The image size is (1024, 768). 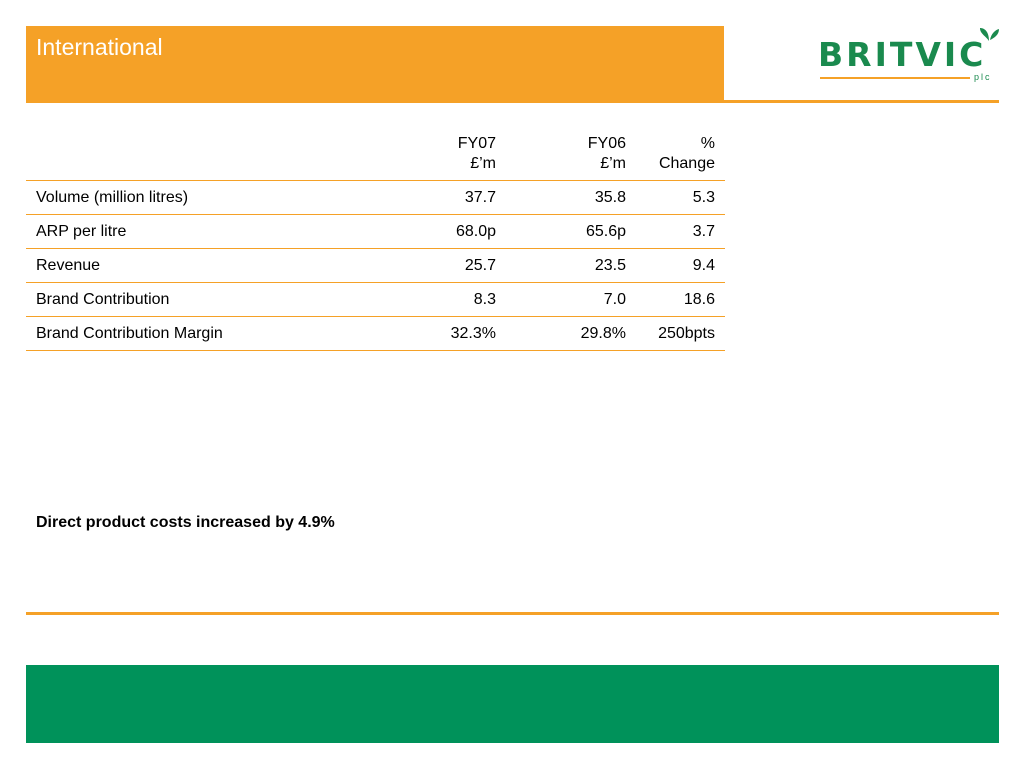 I want to click on footer-bar, so click(x=512, y=704).